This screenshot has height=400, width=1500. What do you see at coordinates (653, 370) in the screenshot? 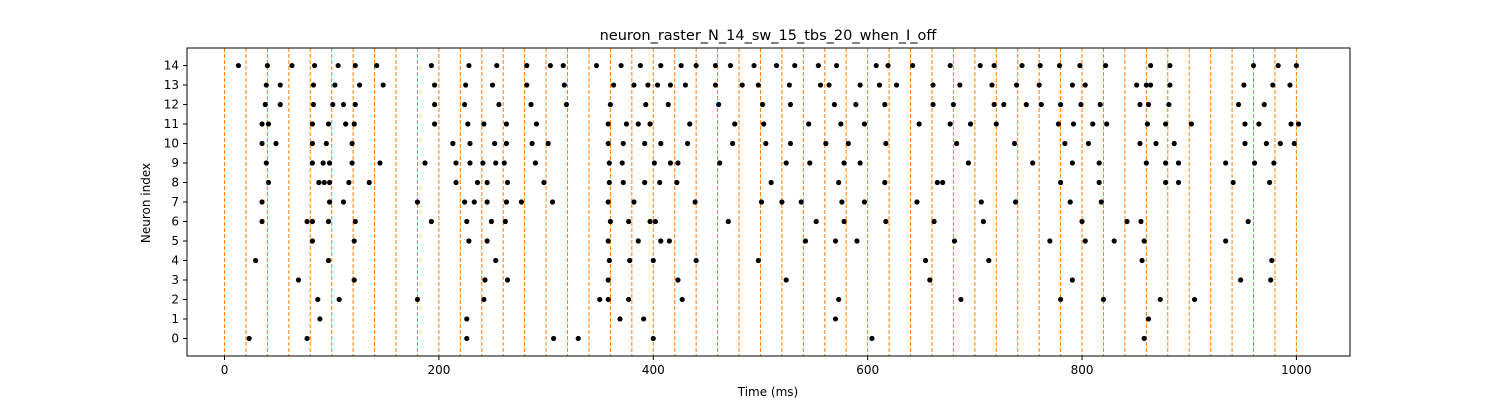
I see `x-tick-label: 400` at bounding box center [653, 370].